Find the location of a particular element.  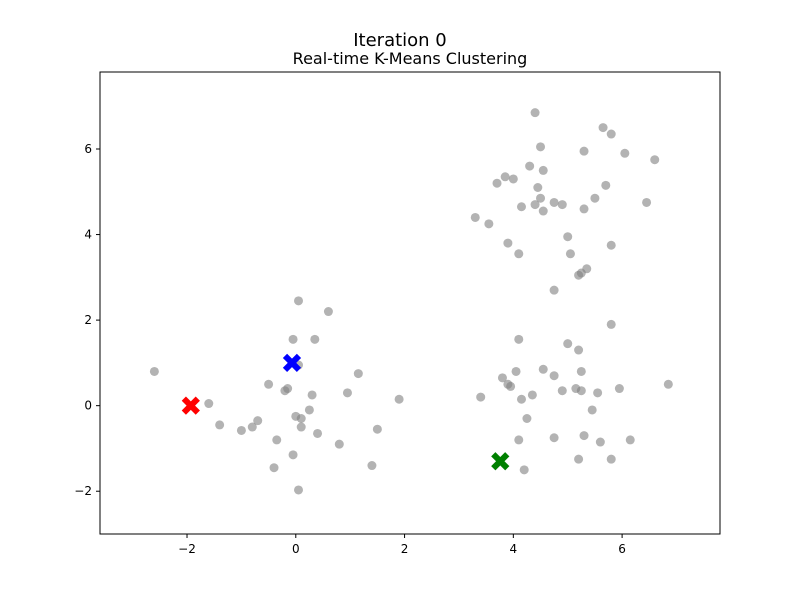

y-tick-label: 2 is located at coordinates (88, 320).